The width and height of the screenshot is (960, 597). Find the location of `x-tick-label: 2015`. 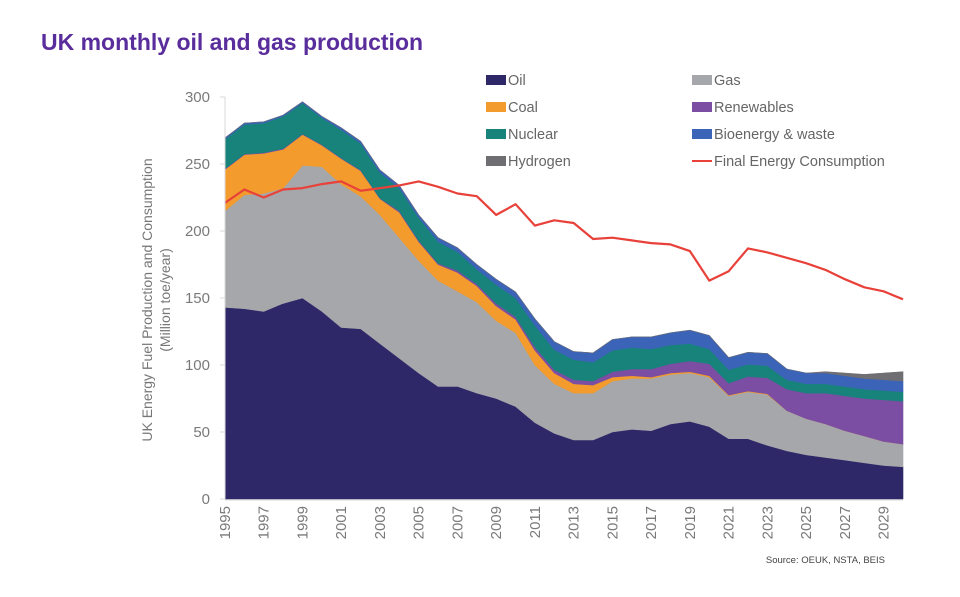

x-tick-label: 2015 is located at coordinates (612, 522).